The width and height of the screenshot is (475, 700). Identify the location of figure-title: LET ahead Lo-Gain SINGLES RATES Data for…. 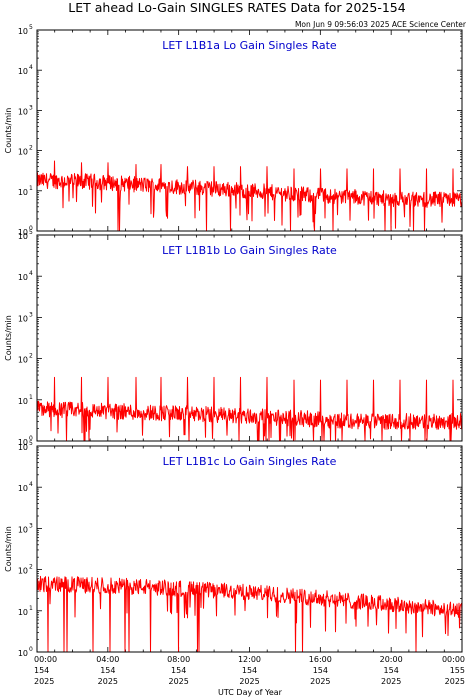
(236, 7).